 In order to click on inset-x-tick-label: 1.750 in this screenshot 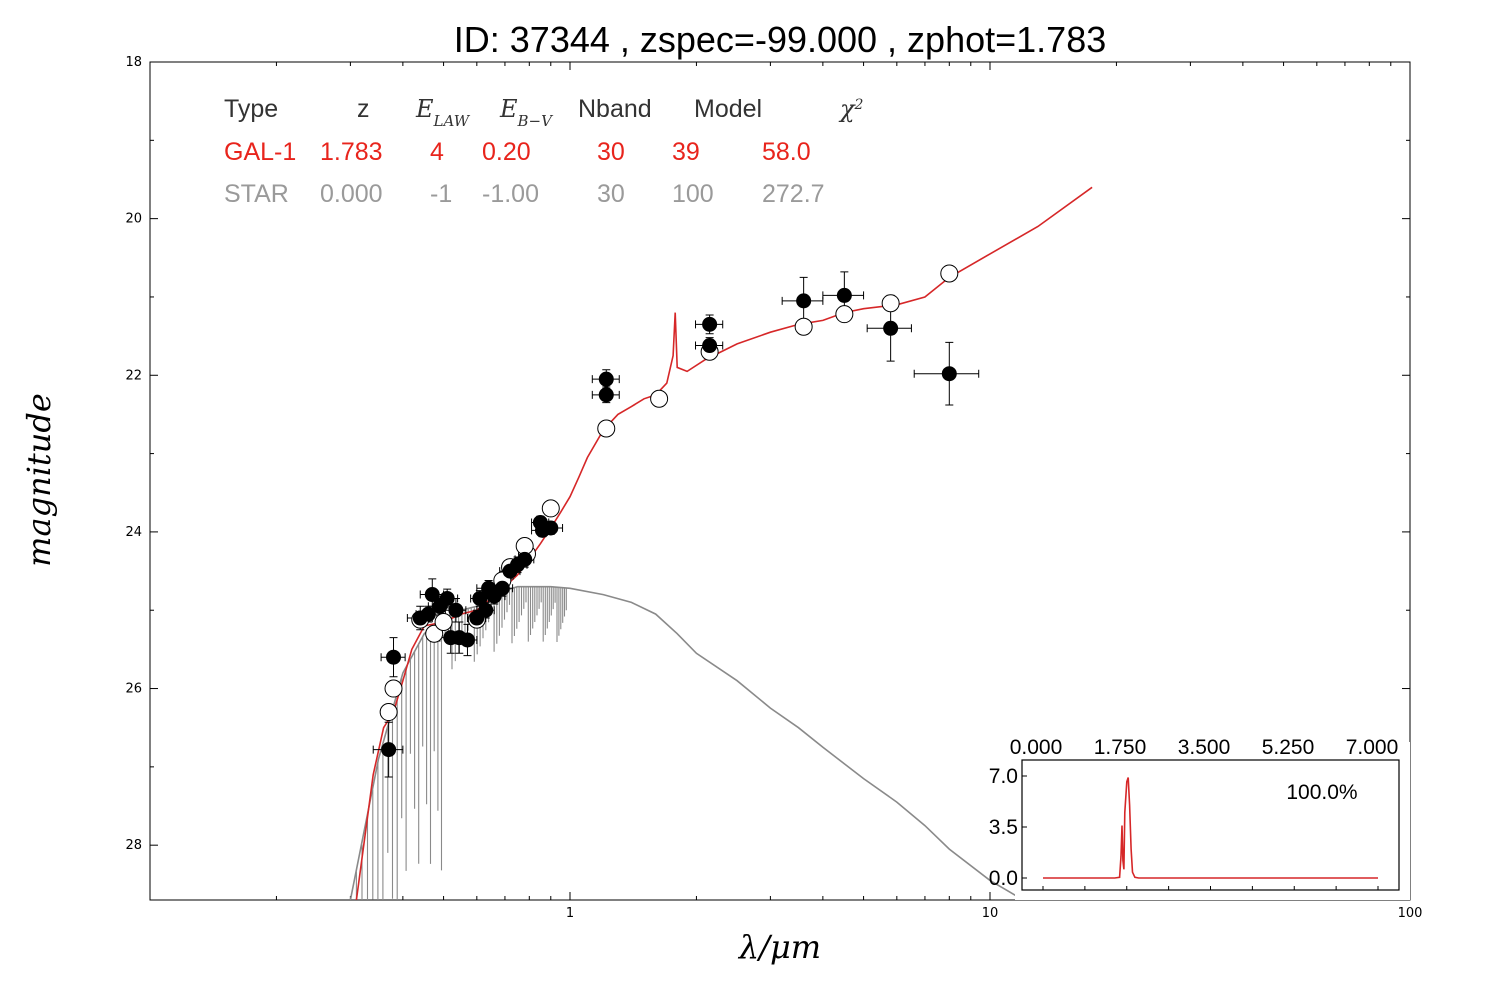, I will do `click(1120, 747)`.